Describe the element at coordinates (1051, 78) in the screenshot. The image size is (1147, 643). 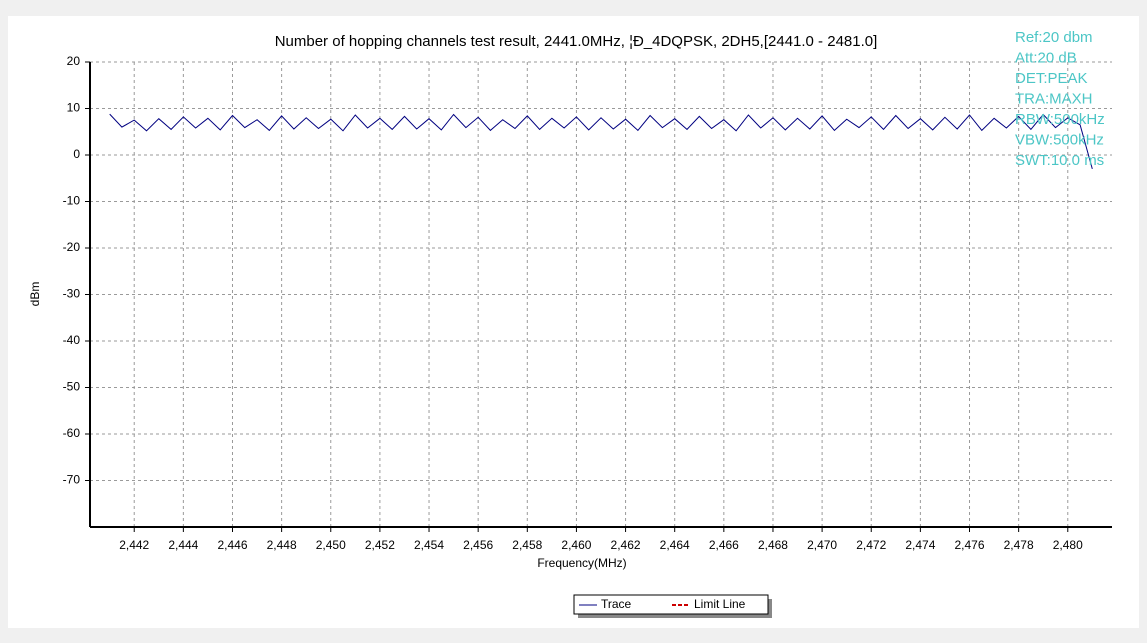
I see `info-text: DET:PEAK` at that location.